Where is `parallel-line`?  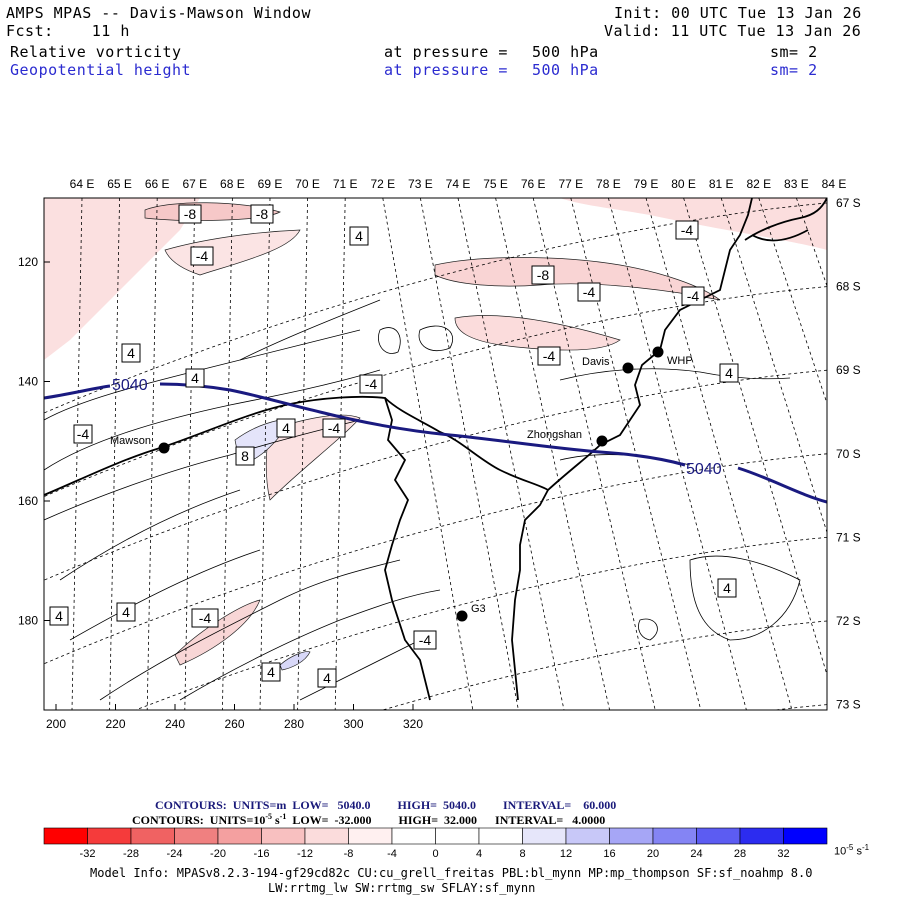
parallel-line is located at coordinates (604, 665).